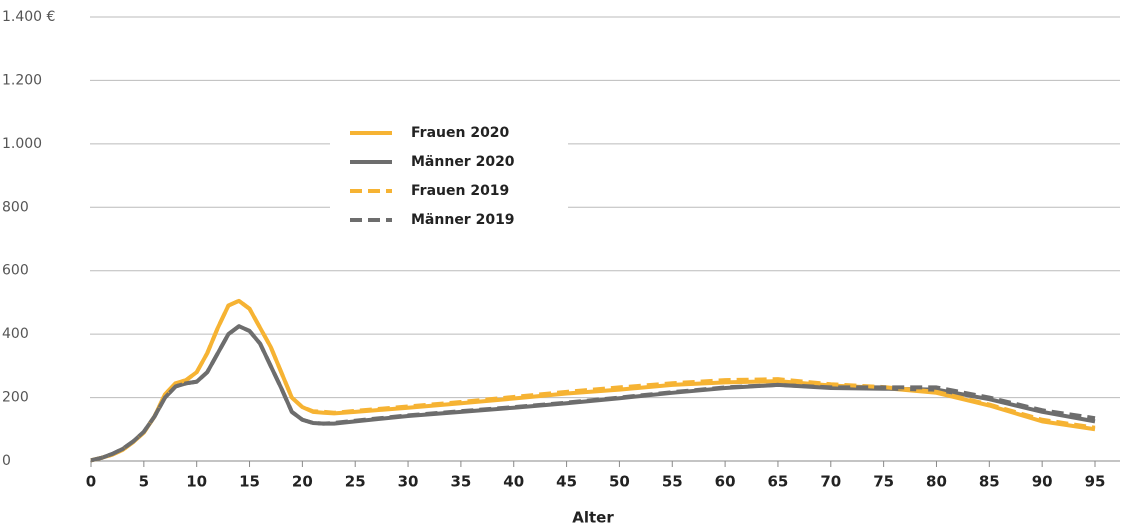 The width and height of the screenshot is (1134, 529). What do you see at coordinates (883, 482) in the screenshot?
I see `x-tick-label: 75` at bounding box center [883, 482].